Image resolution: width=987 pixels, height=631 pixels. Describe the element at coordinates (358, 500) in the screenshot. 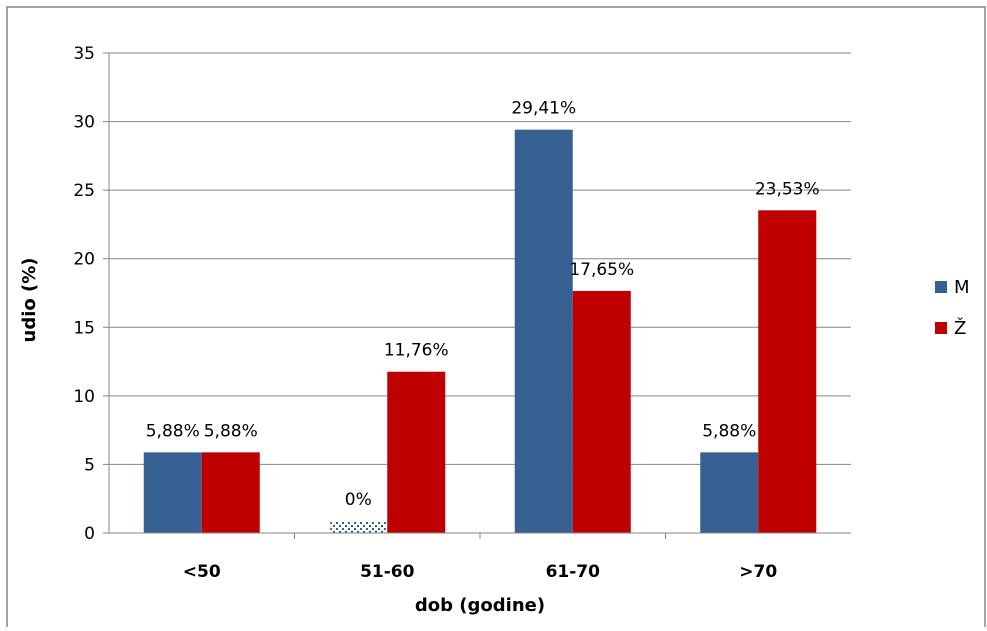

I see `data-label: 0%` at that location.